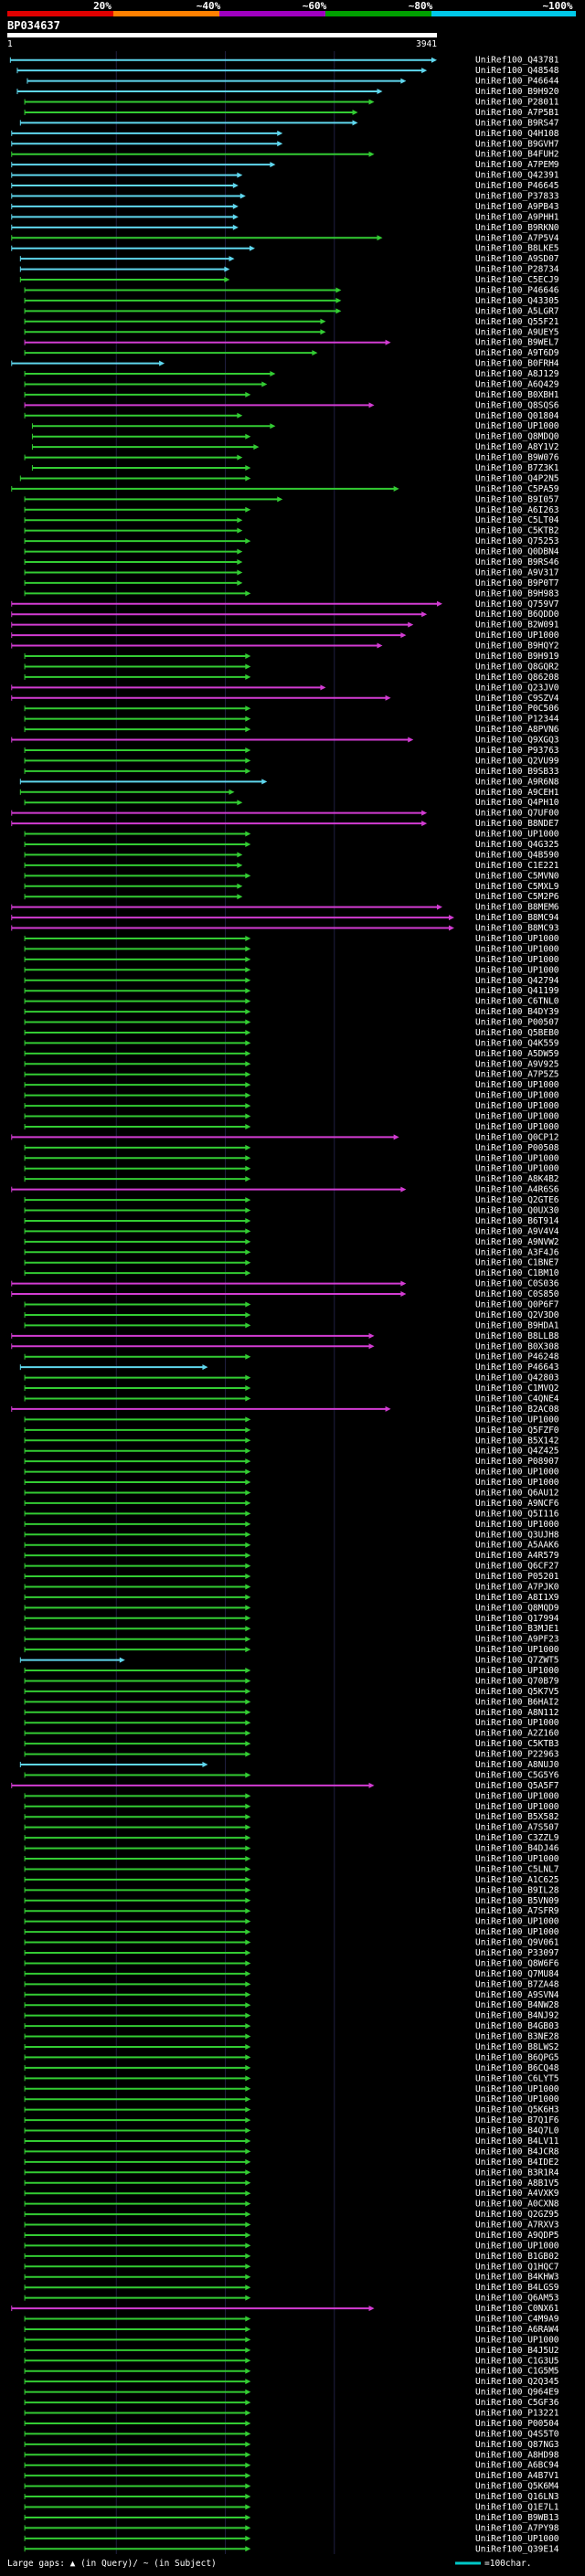  What do you see at coordinates (291, 772) in the screenshot?
I see `hit-row: UniRef100_B9SB33` at bounding box center [291, 772].